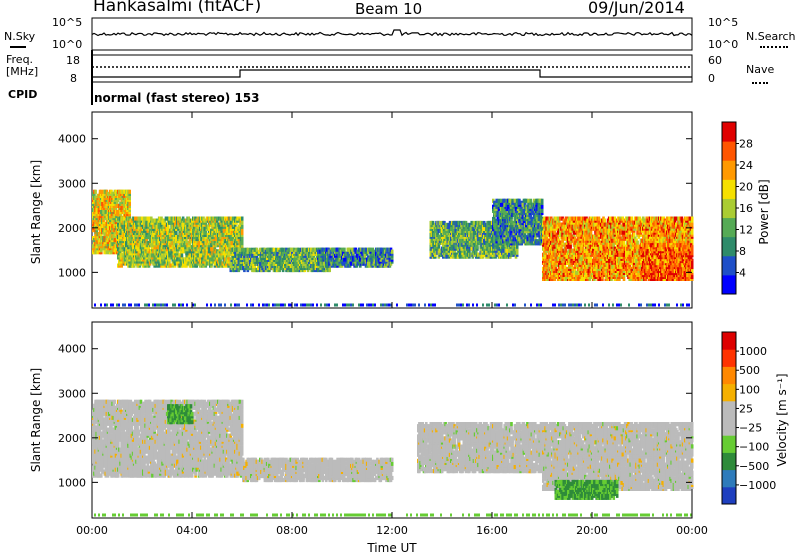 The height and width of the screenshot is (554, 800). What do you see at coordinates (774, 47) in the screenshot?
I see `nsearch-dots` at bounding box center [774, 47].